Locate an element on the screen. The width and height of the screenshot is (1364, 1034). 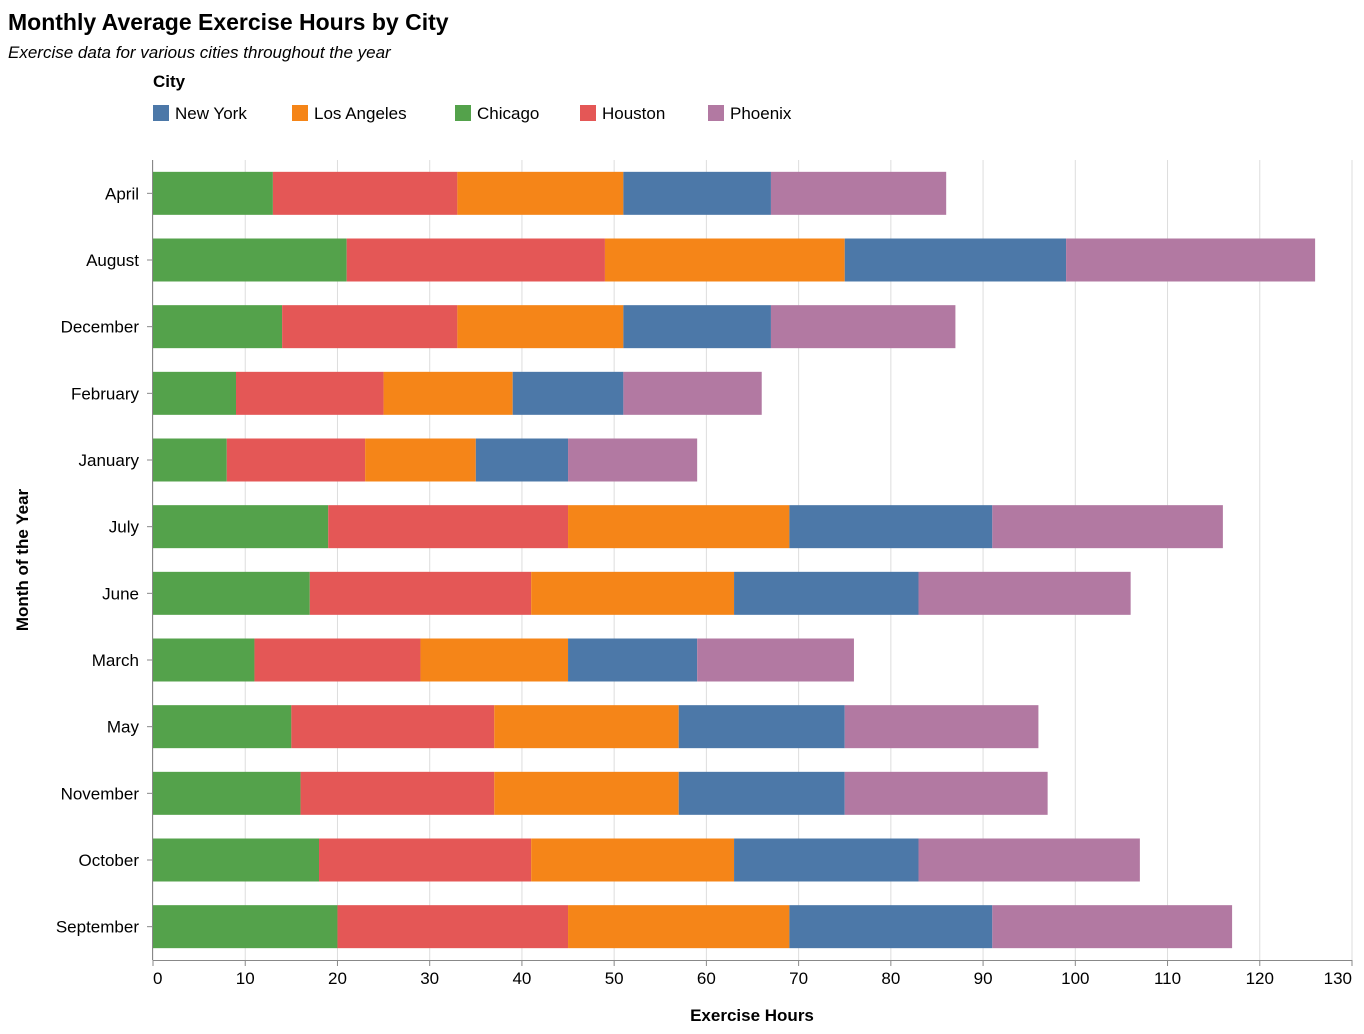
legend-item: New York is located at coordinates (200, 113).